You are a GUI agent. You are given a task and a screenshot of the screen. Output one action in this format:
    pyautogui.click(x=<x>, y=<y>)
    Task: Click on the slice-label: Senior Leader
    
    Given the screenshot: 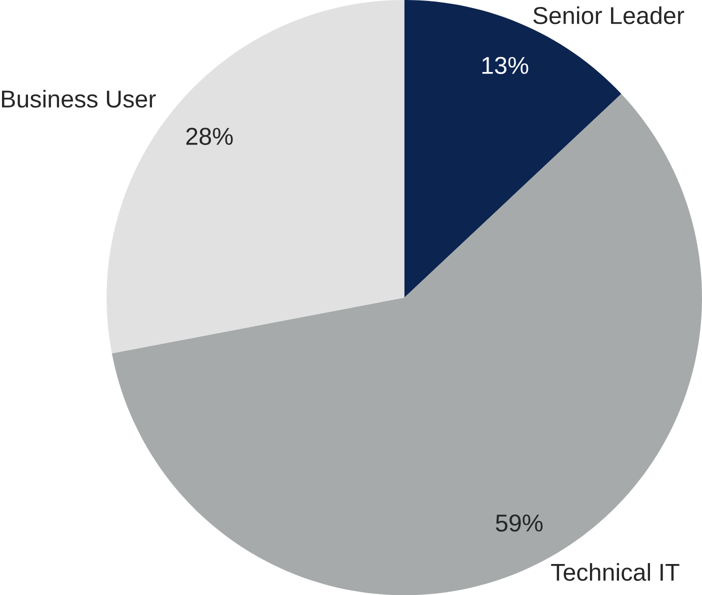 What is the action you would take?
    pyautogui.click(x=608, y=15)
    